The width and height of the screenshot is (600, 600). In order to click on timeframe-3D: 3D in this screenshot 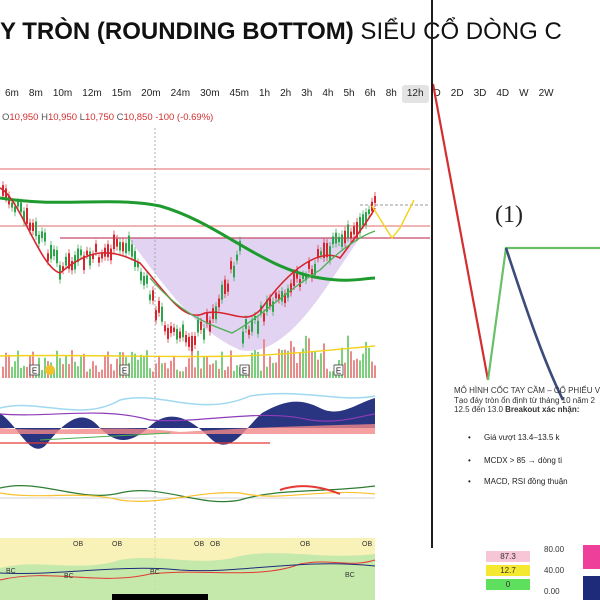, I will do `click(480, 93)`.